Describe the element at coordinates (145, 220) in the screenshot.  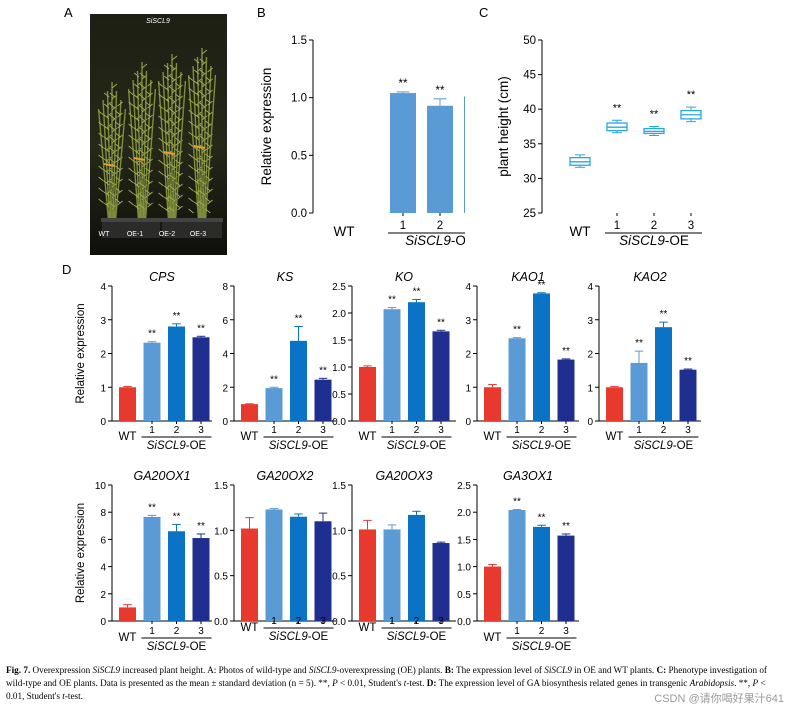
I see `plant-pot-rim` at that location.